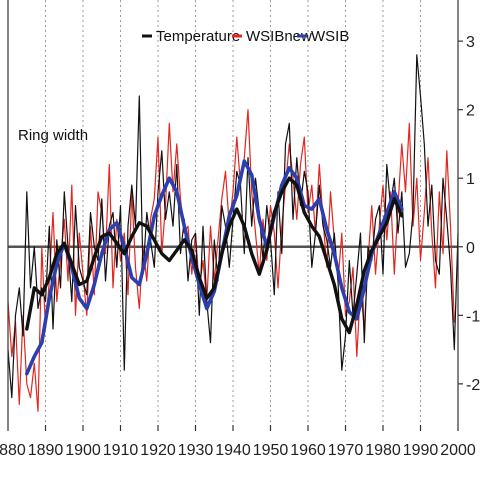  I want to click on x-tick-label-1910: 1910, so click(121, 450).